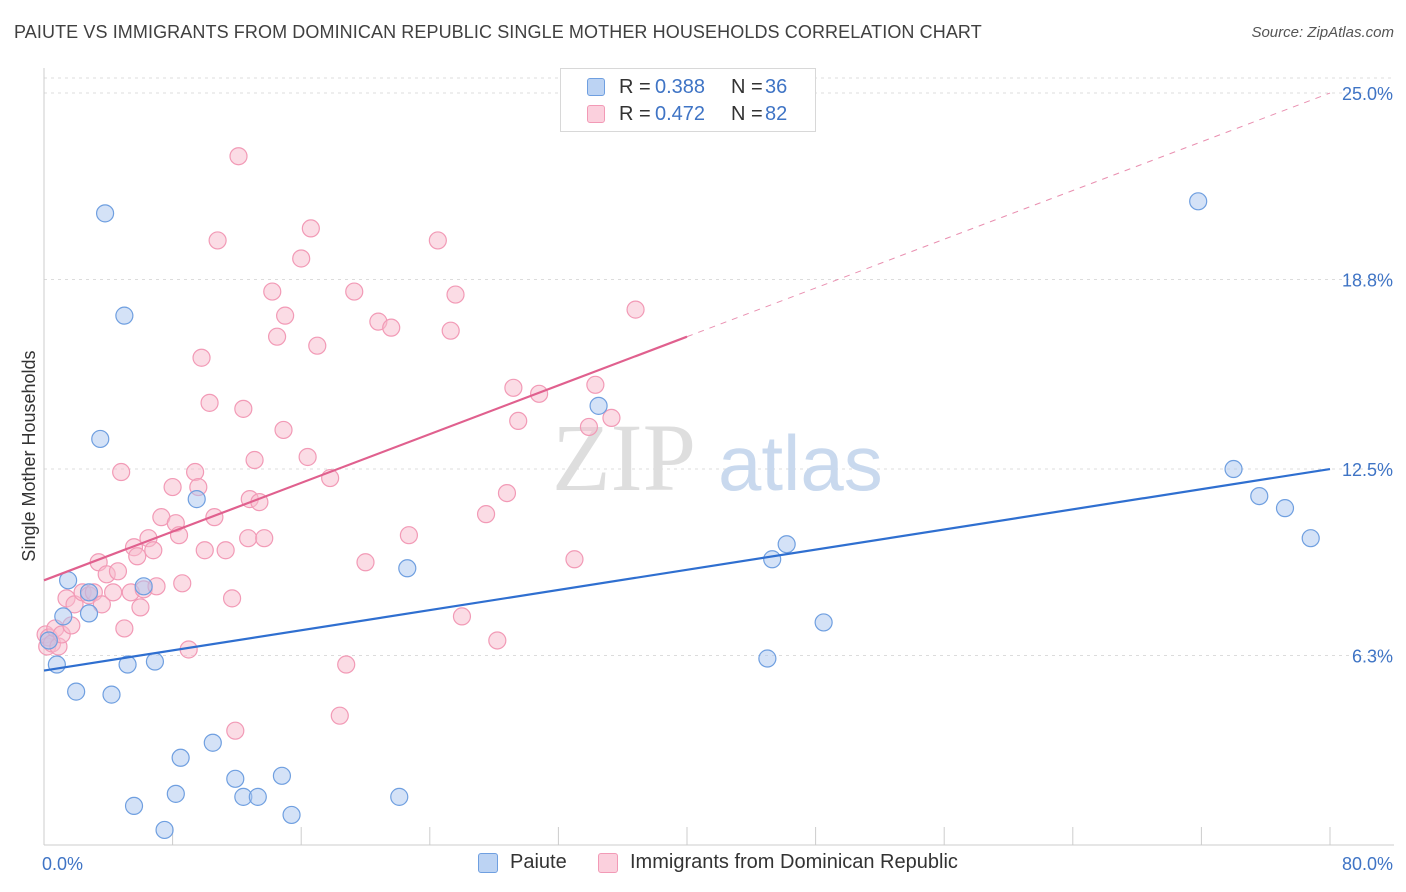  I want to click on y-tick-label: 6.3%, so click(1372, 657).